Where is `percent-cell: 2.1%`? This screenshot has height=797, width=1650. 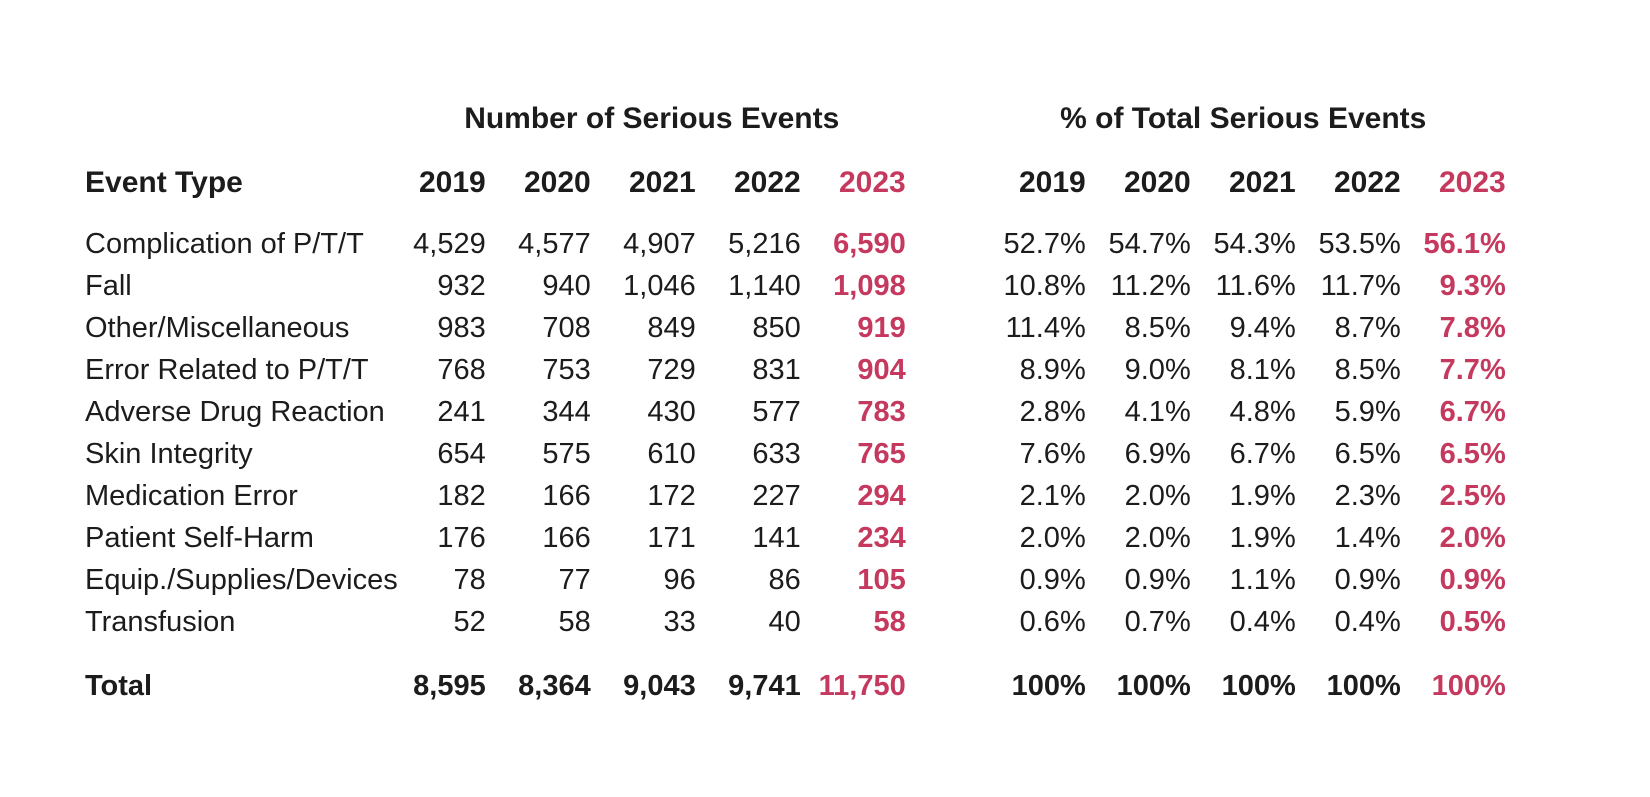 percent-cell: 2.1% is located at coordinates (1052, 496).